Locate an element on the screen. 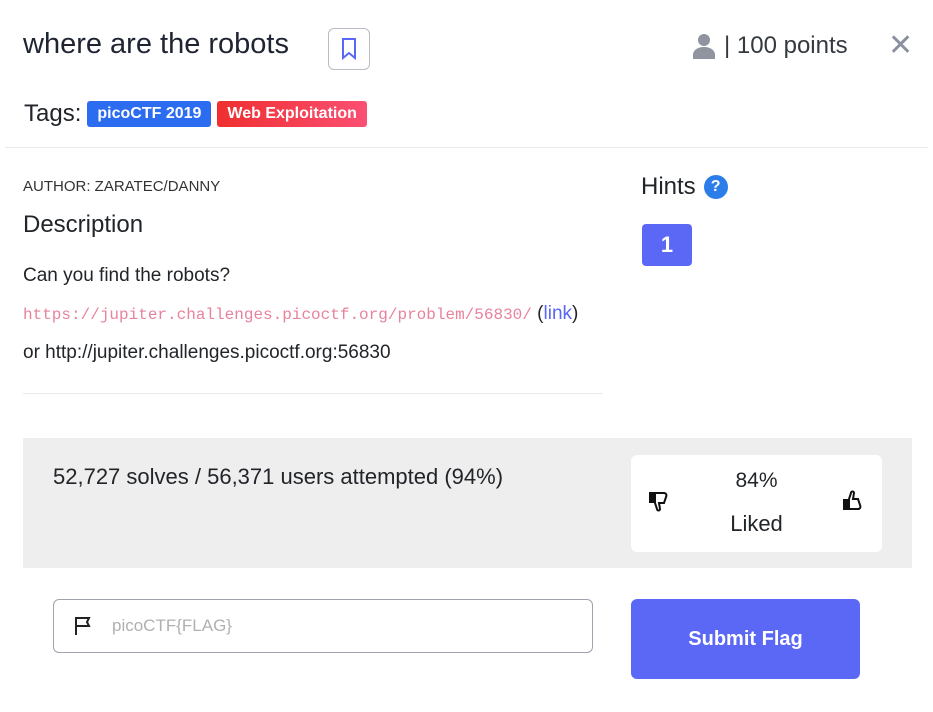 The height and width of the screenshot is (712, 933). hints-label: Hints is located at coordinates (668, 186).